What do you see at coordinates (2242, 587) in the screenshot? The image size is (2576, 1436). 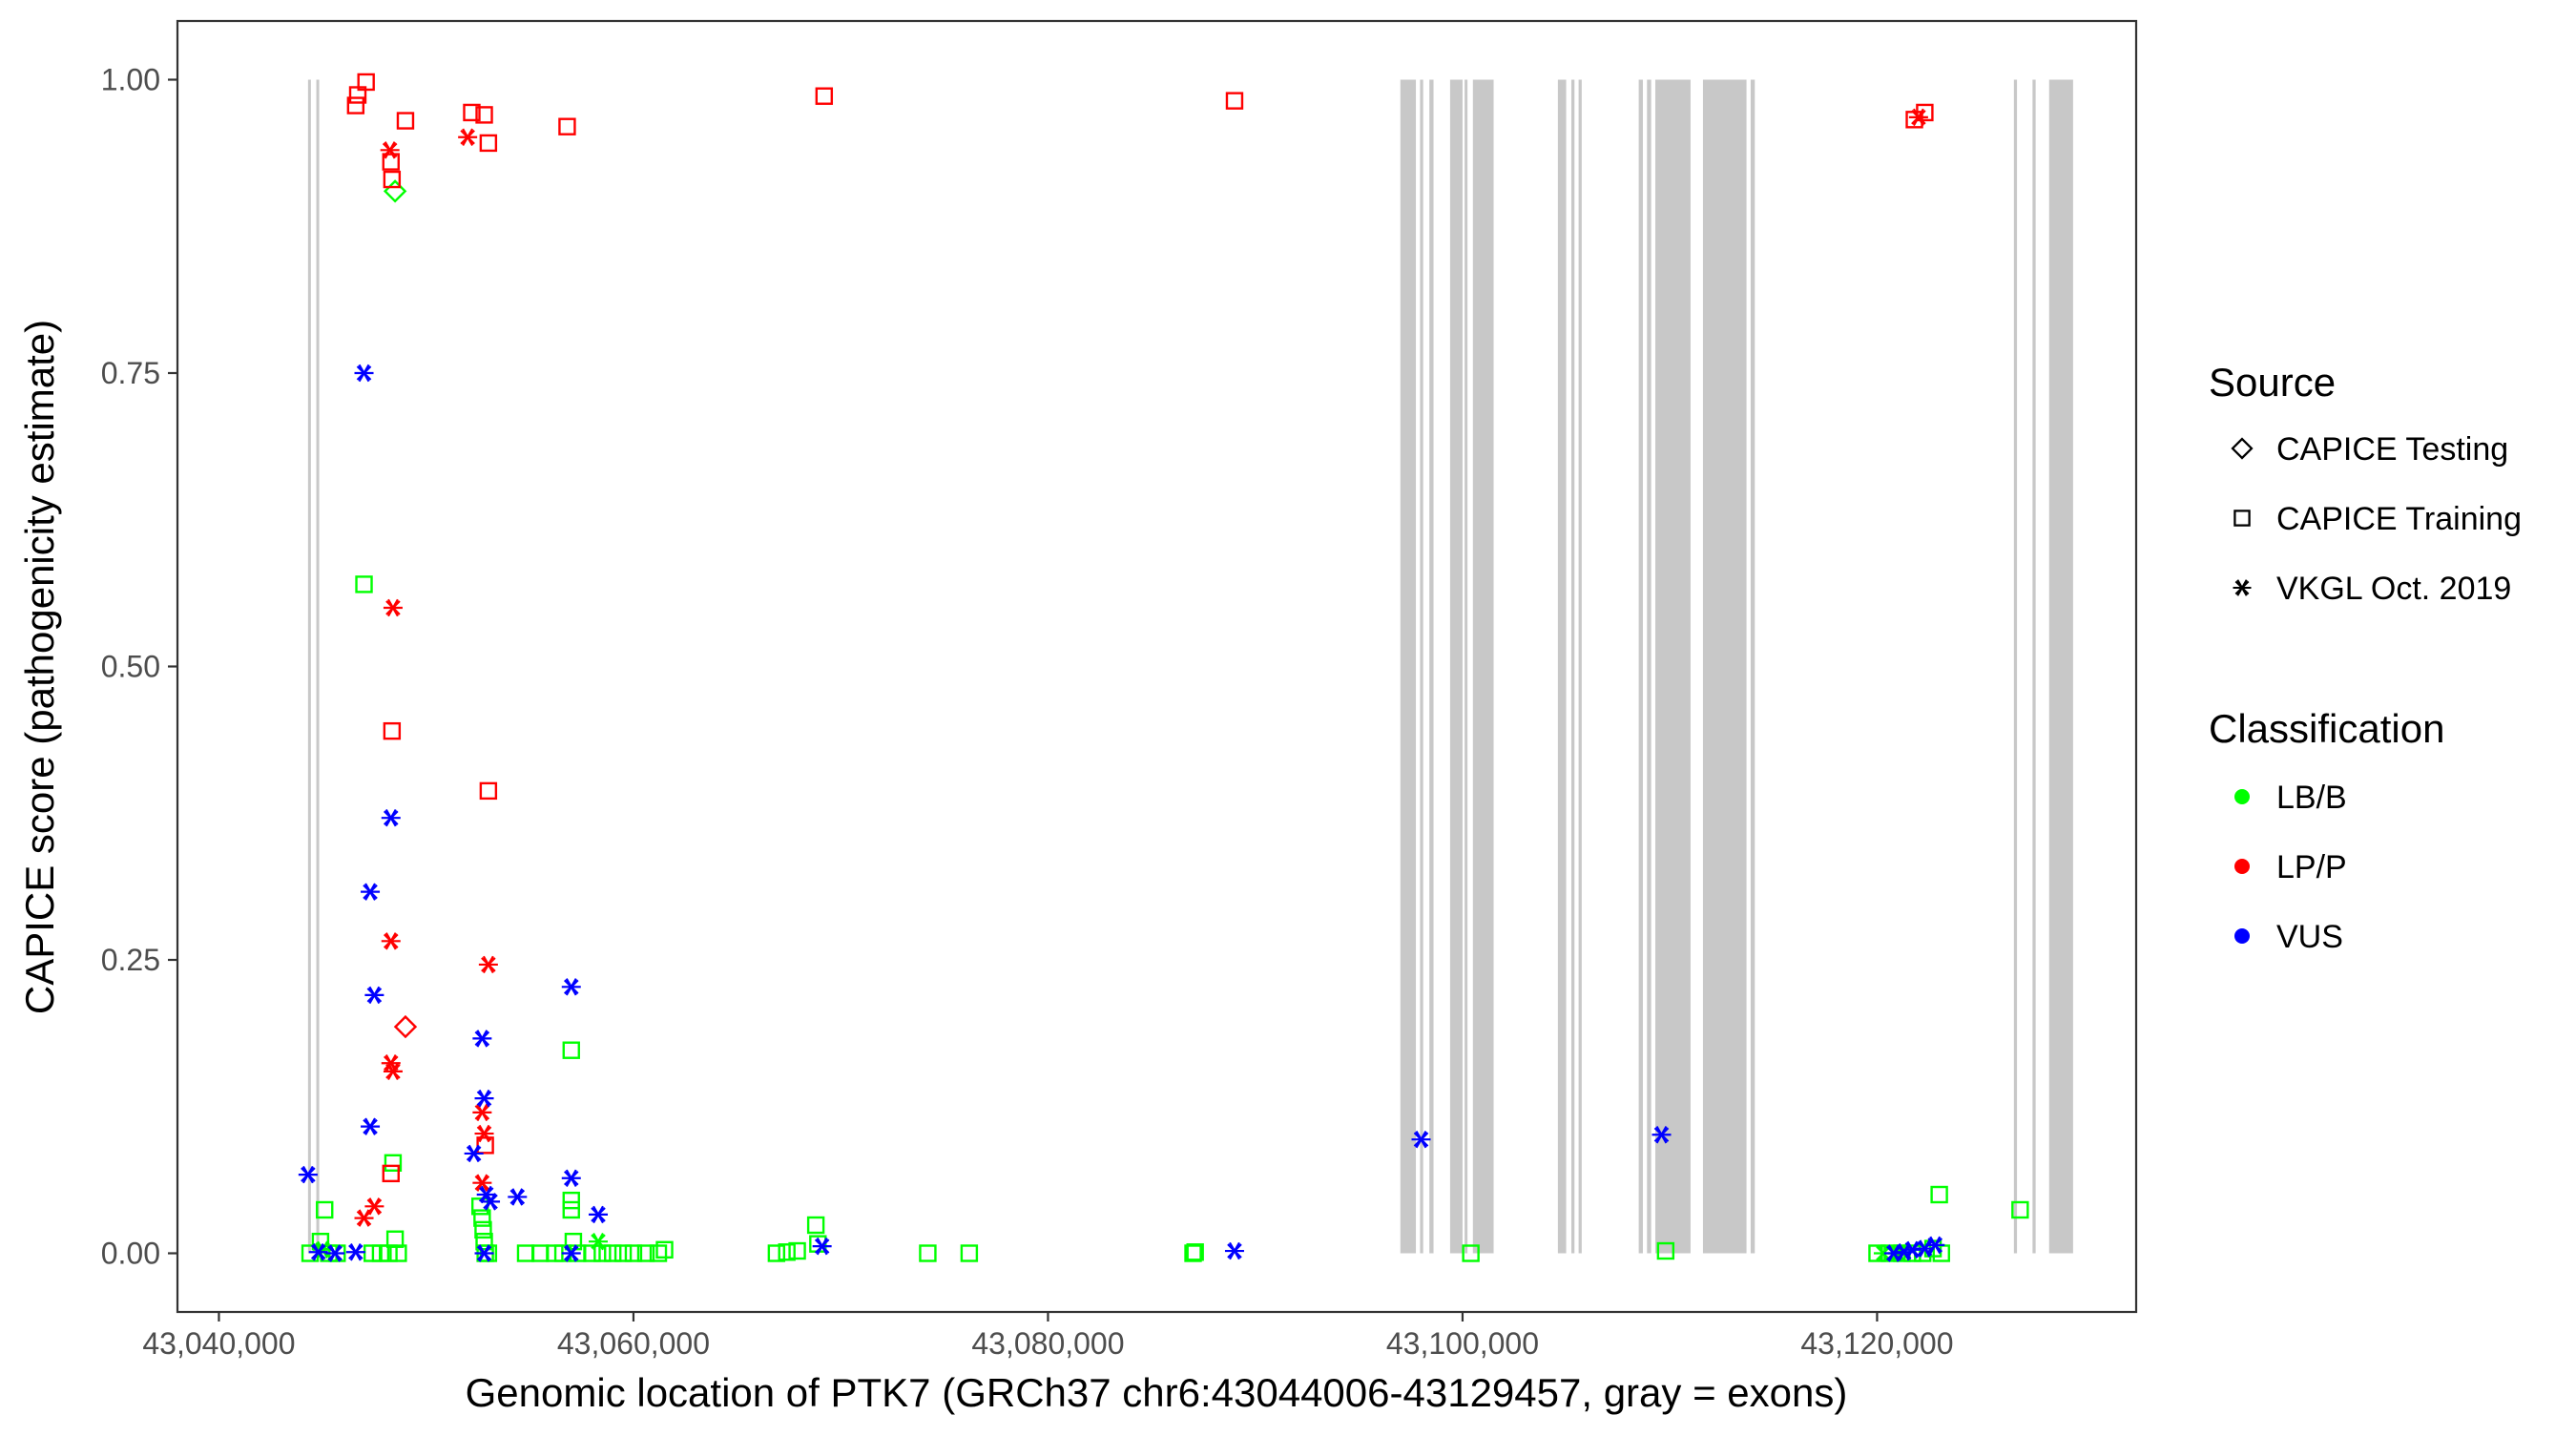 I see `legend-asterisk-key` at bounding box center [2242, 587].